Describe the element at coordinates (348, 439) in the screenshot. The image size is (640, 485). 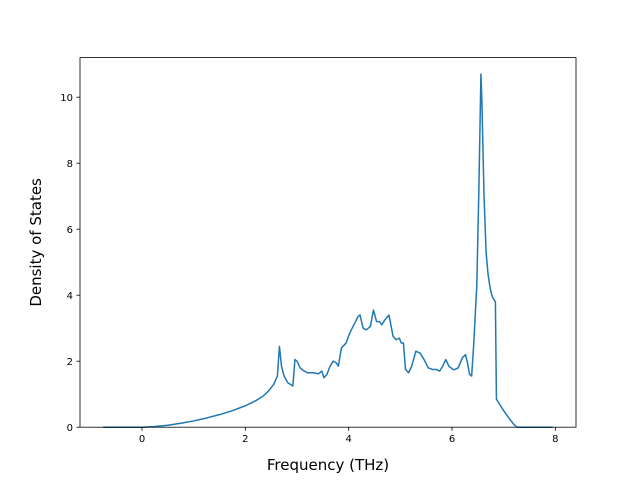
I see `x-tick-label: 4` at that location.